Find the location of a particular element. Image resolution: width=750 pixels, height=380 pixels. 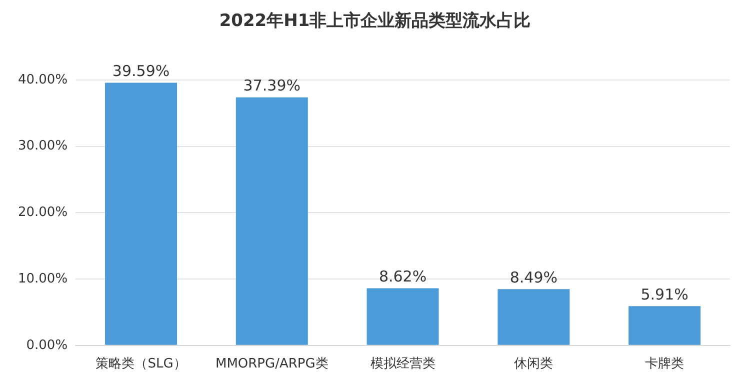

data-label: 5.91% is located at coordinates (664, 295).